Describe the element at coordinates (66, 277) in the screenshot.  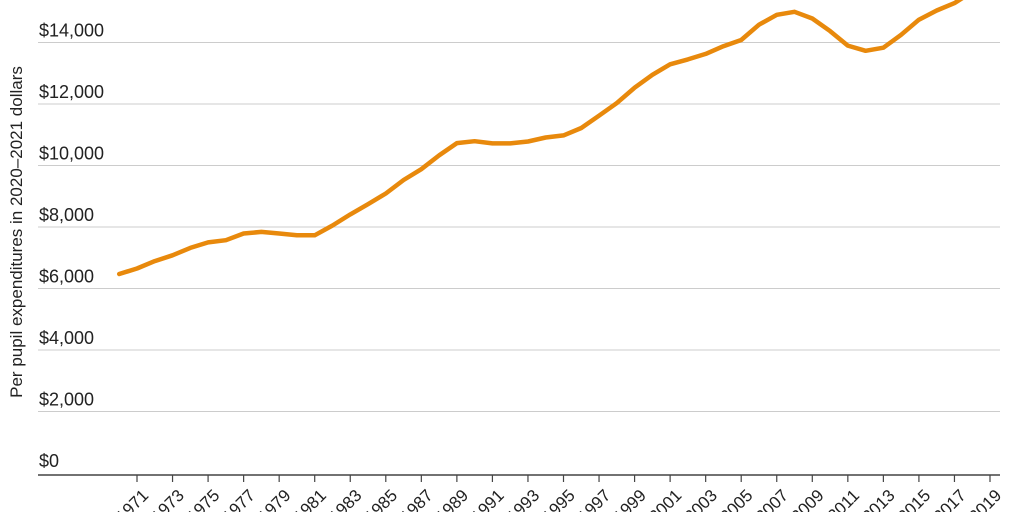
I see `y-tick-label: $6,000` at that location.